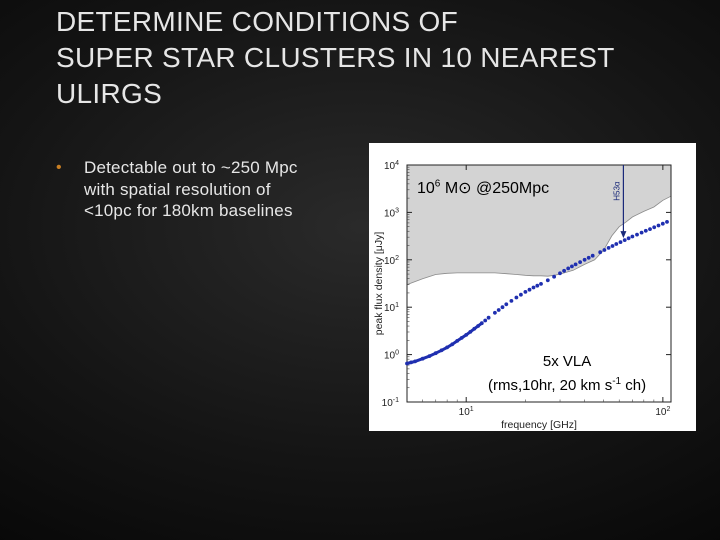 The height and width of the screenshot is (540, 720). I want to click on slide-title-line-3: ULIRGS, so click(109, 93).